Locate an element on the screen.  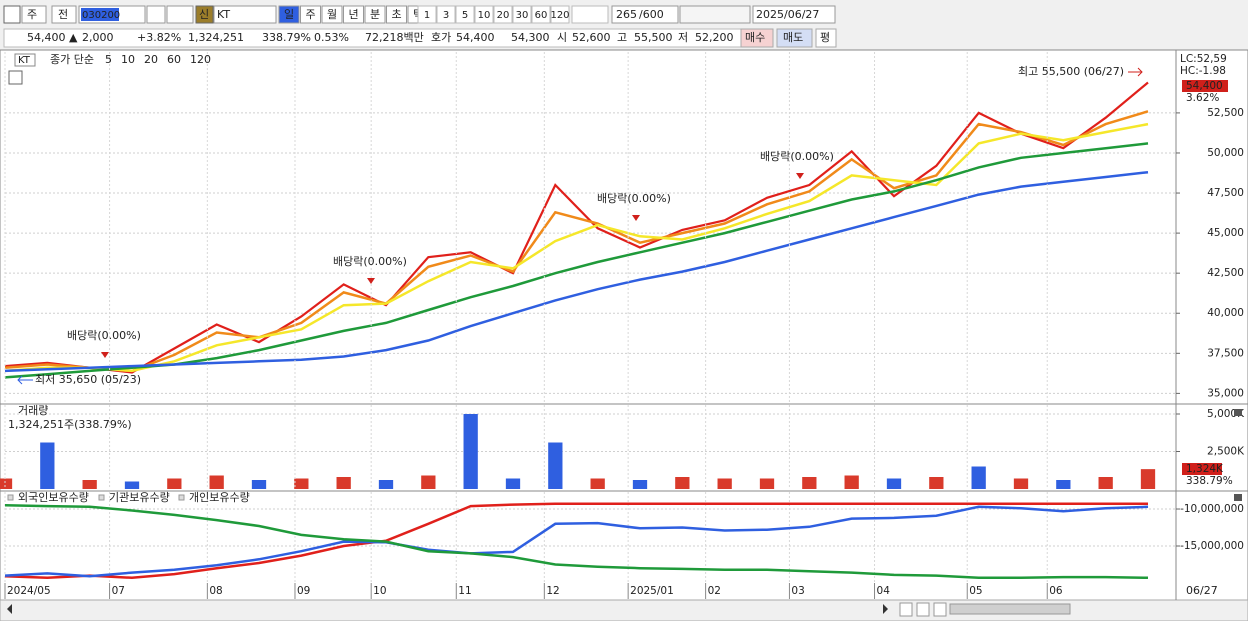
avg-label: 평 is located at coordinates (825, 37).